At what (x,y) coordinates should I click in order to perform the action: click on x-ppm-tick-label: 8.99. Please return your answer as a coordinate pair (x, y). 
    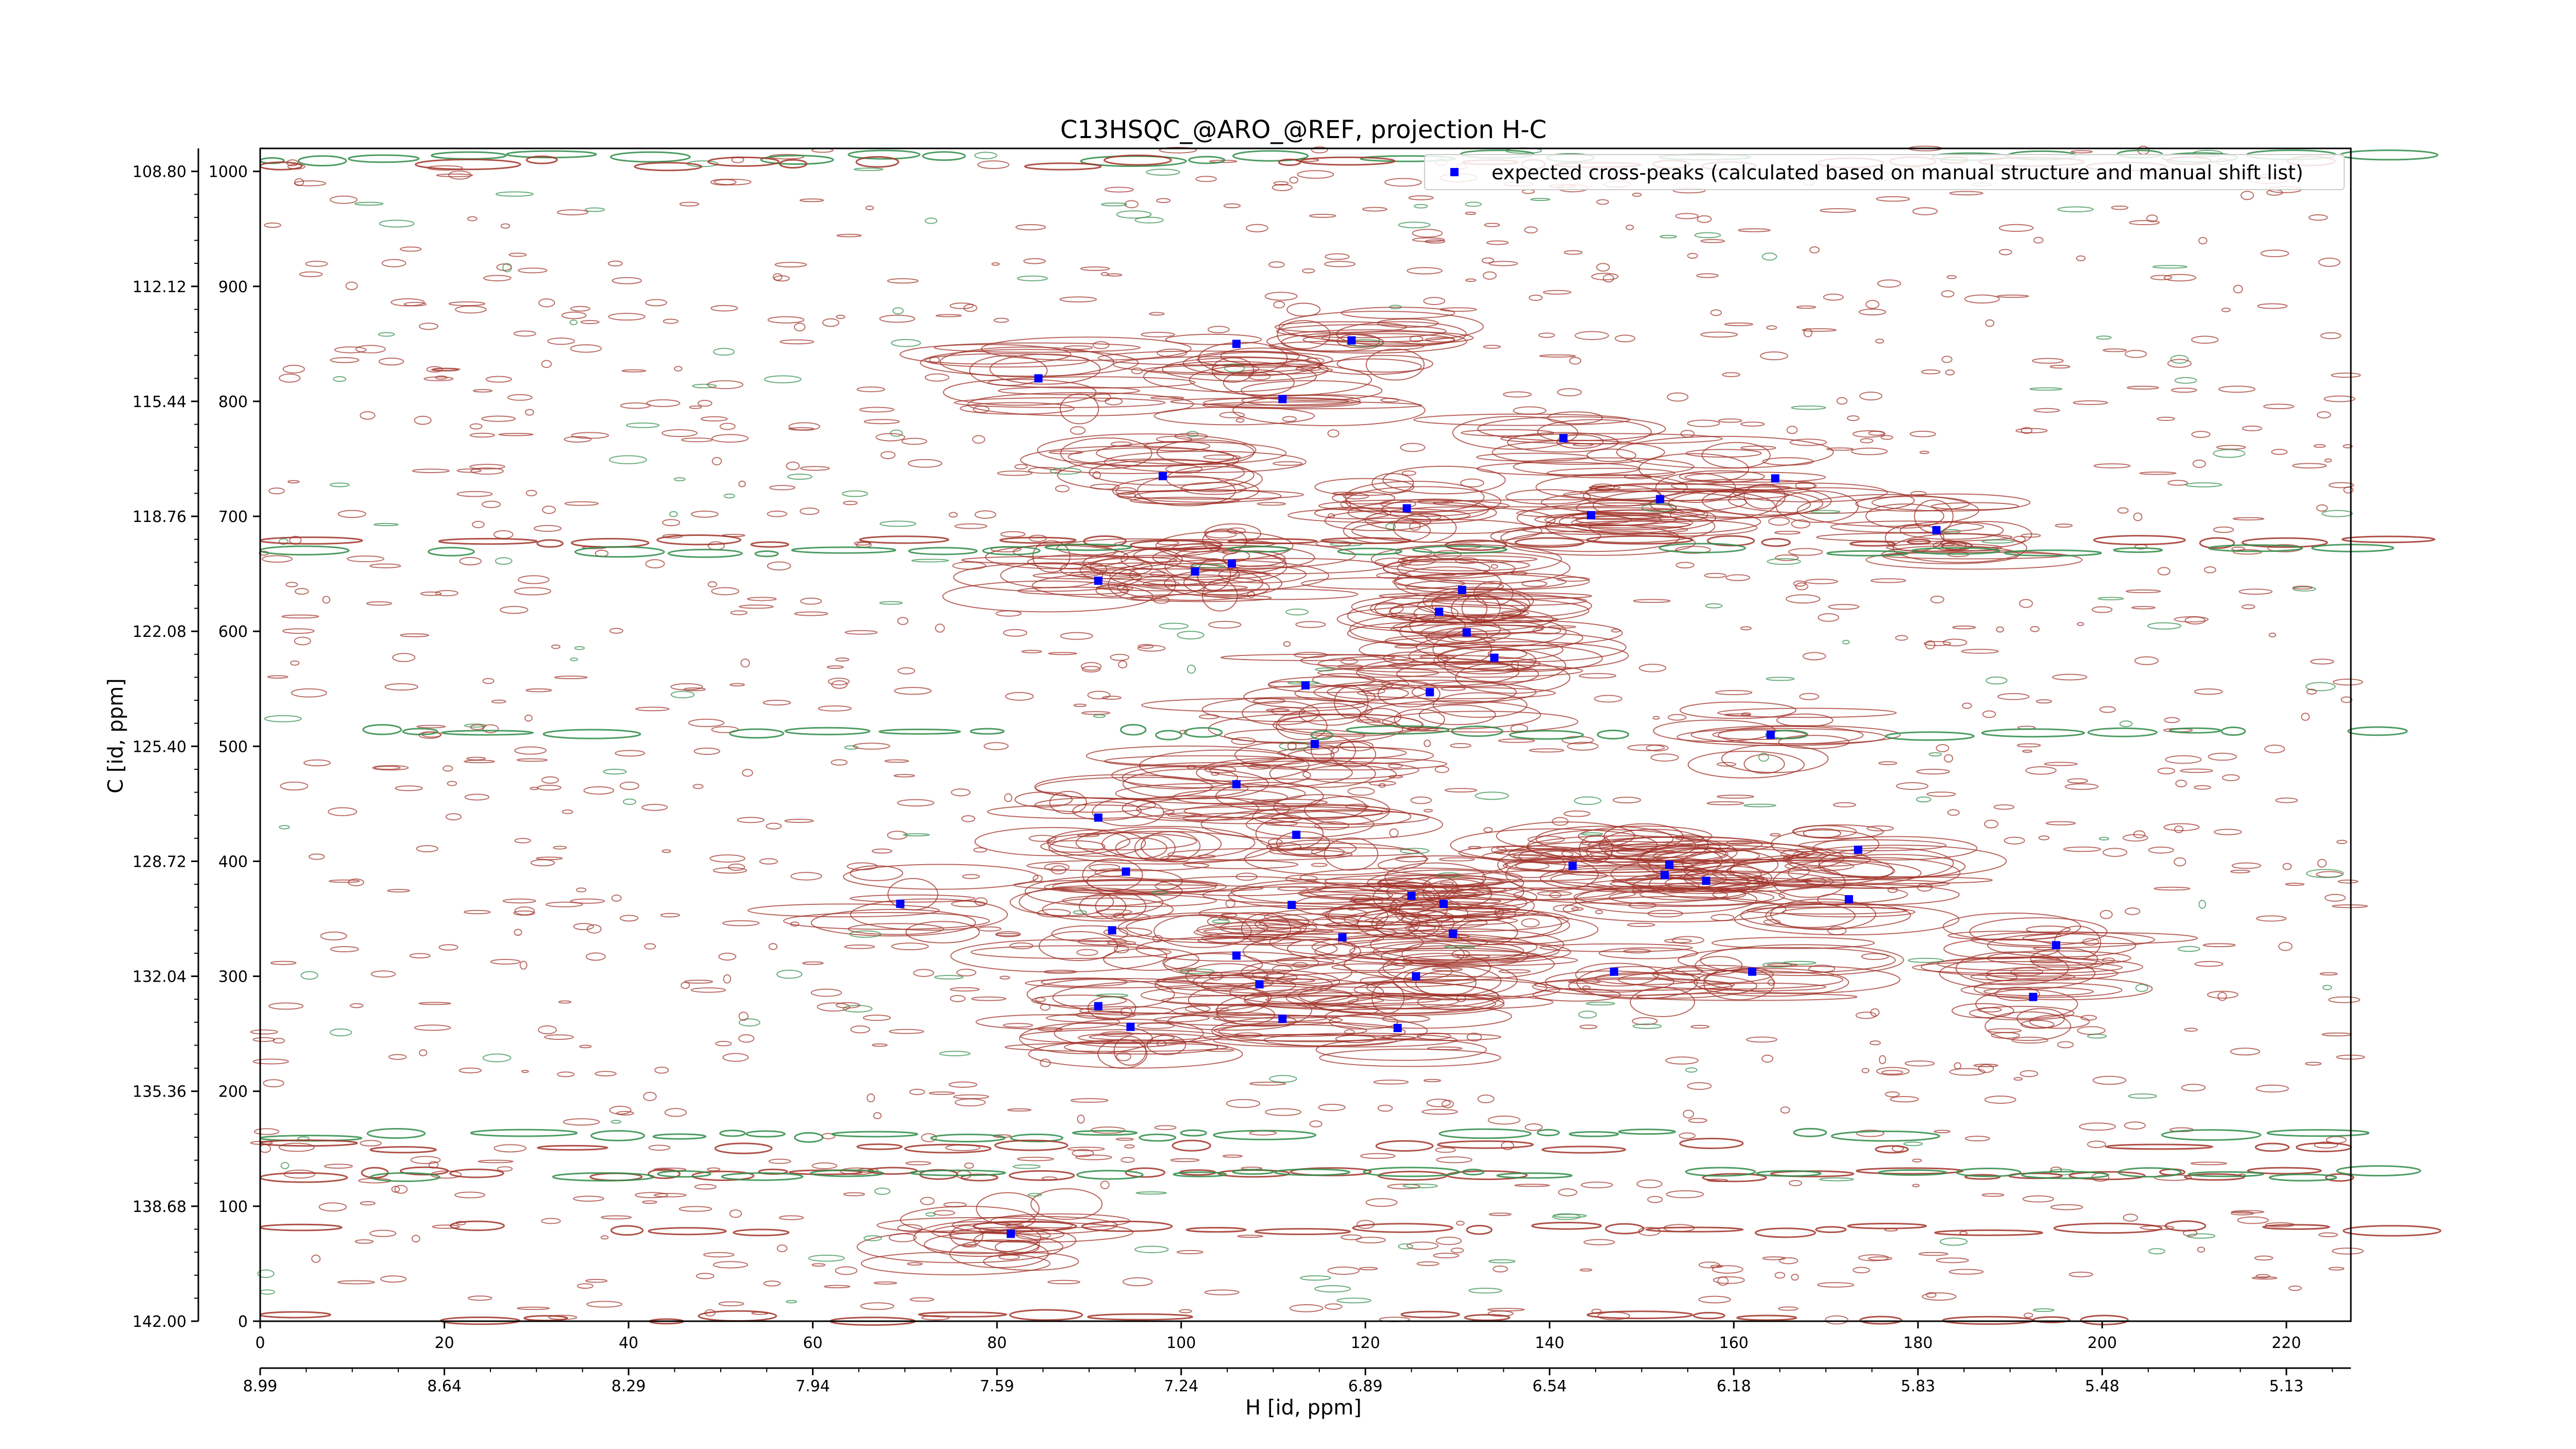
    Looking at the image, I should click on (260, 1386).